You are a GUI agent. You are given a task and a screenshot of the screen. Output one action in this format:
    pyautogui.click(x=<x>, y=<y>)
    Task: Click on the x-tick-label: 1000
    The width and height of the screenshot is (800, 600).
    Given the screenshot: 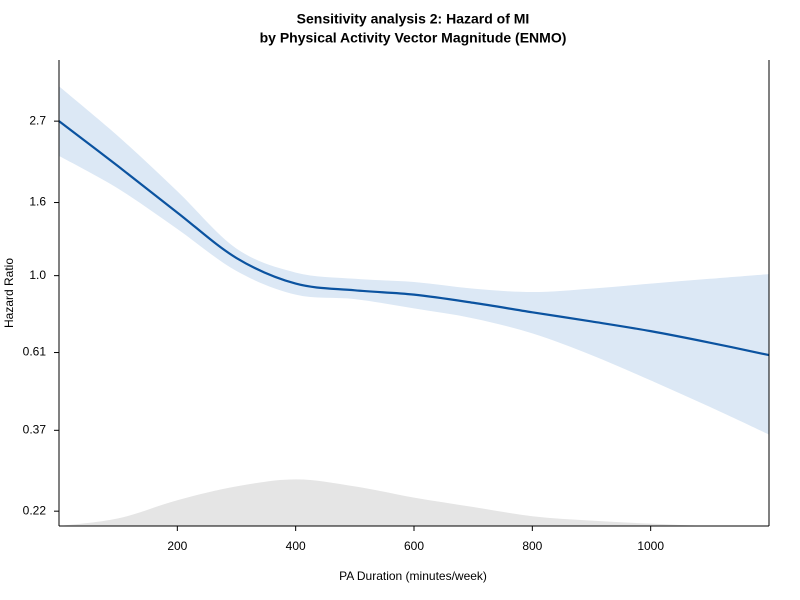 What is the action you would take?
    pyautogui.click(x=650, y=546)
    